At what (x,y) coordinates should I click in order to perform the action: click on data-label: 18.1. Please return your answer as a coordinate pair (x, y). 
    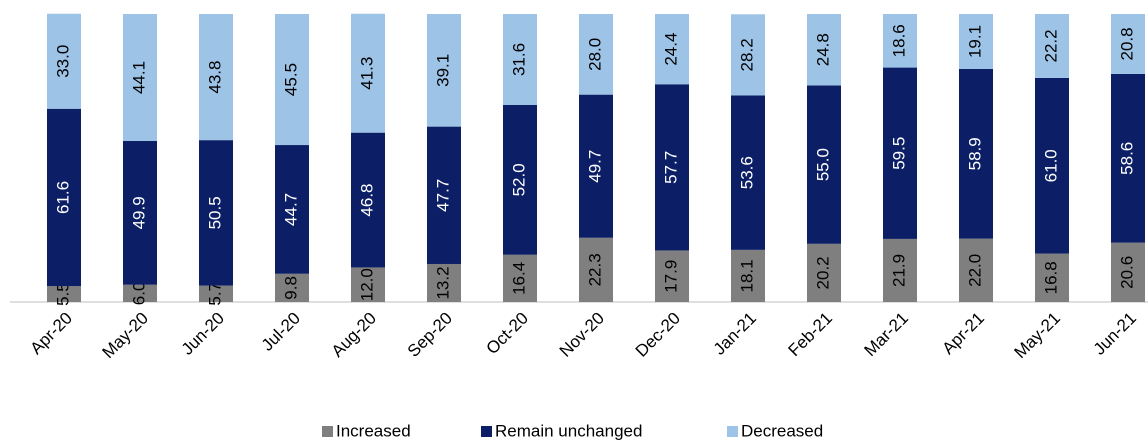
    Looking at the image, I should click on (746, 275).